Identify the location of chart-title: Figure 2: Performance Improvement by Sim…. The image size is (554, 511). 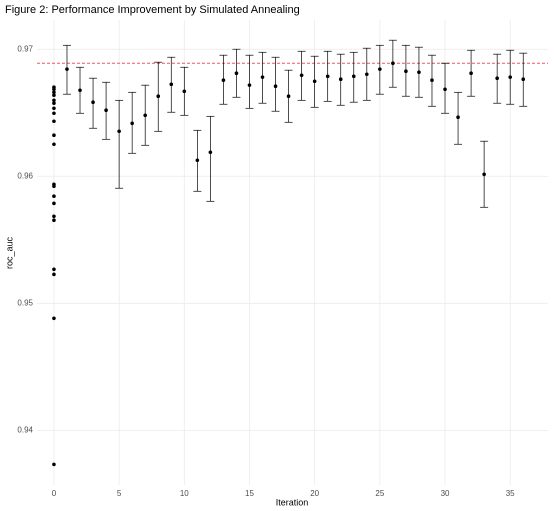
(152, 10).